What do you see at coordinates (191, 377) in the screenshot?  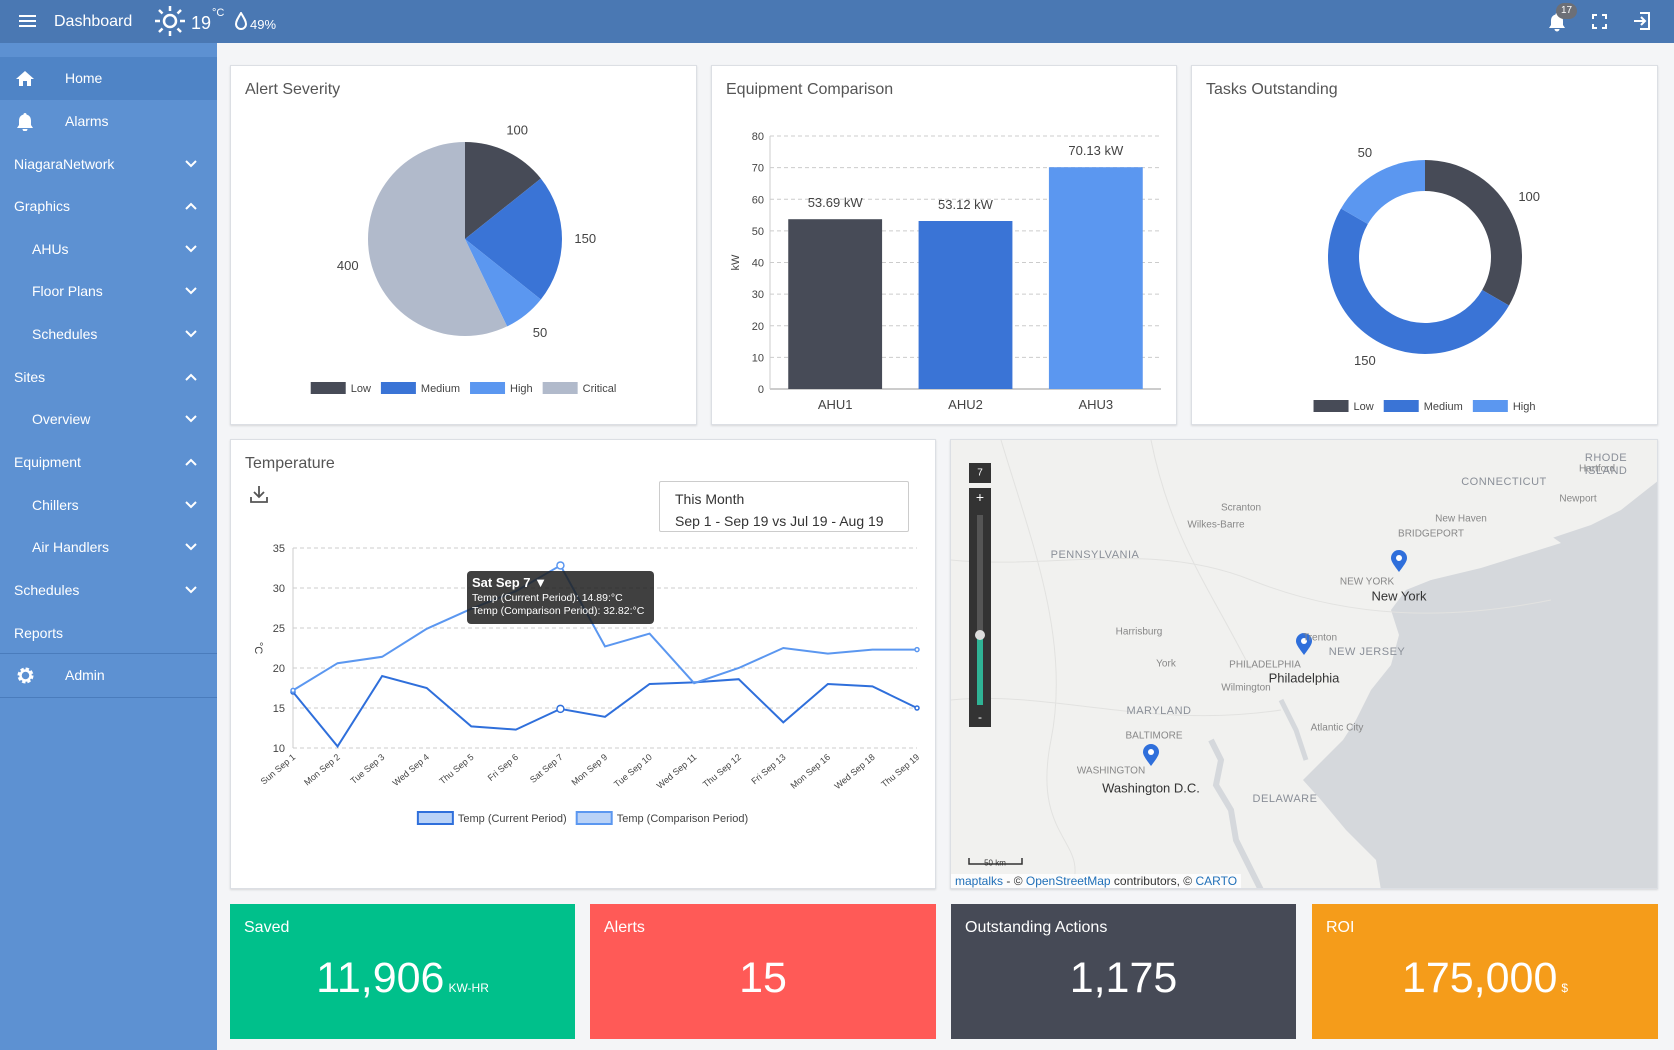 I see `chevron-up` at bounding box center [191, 377].